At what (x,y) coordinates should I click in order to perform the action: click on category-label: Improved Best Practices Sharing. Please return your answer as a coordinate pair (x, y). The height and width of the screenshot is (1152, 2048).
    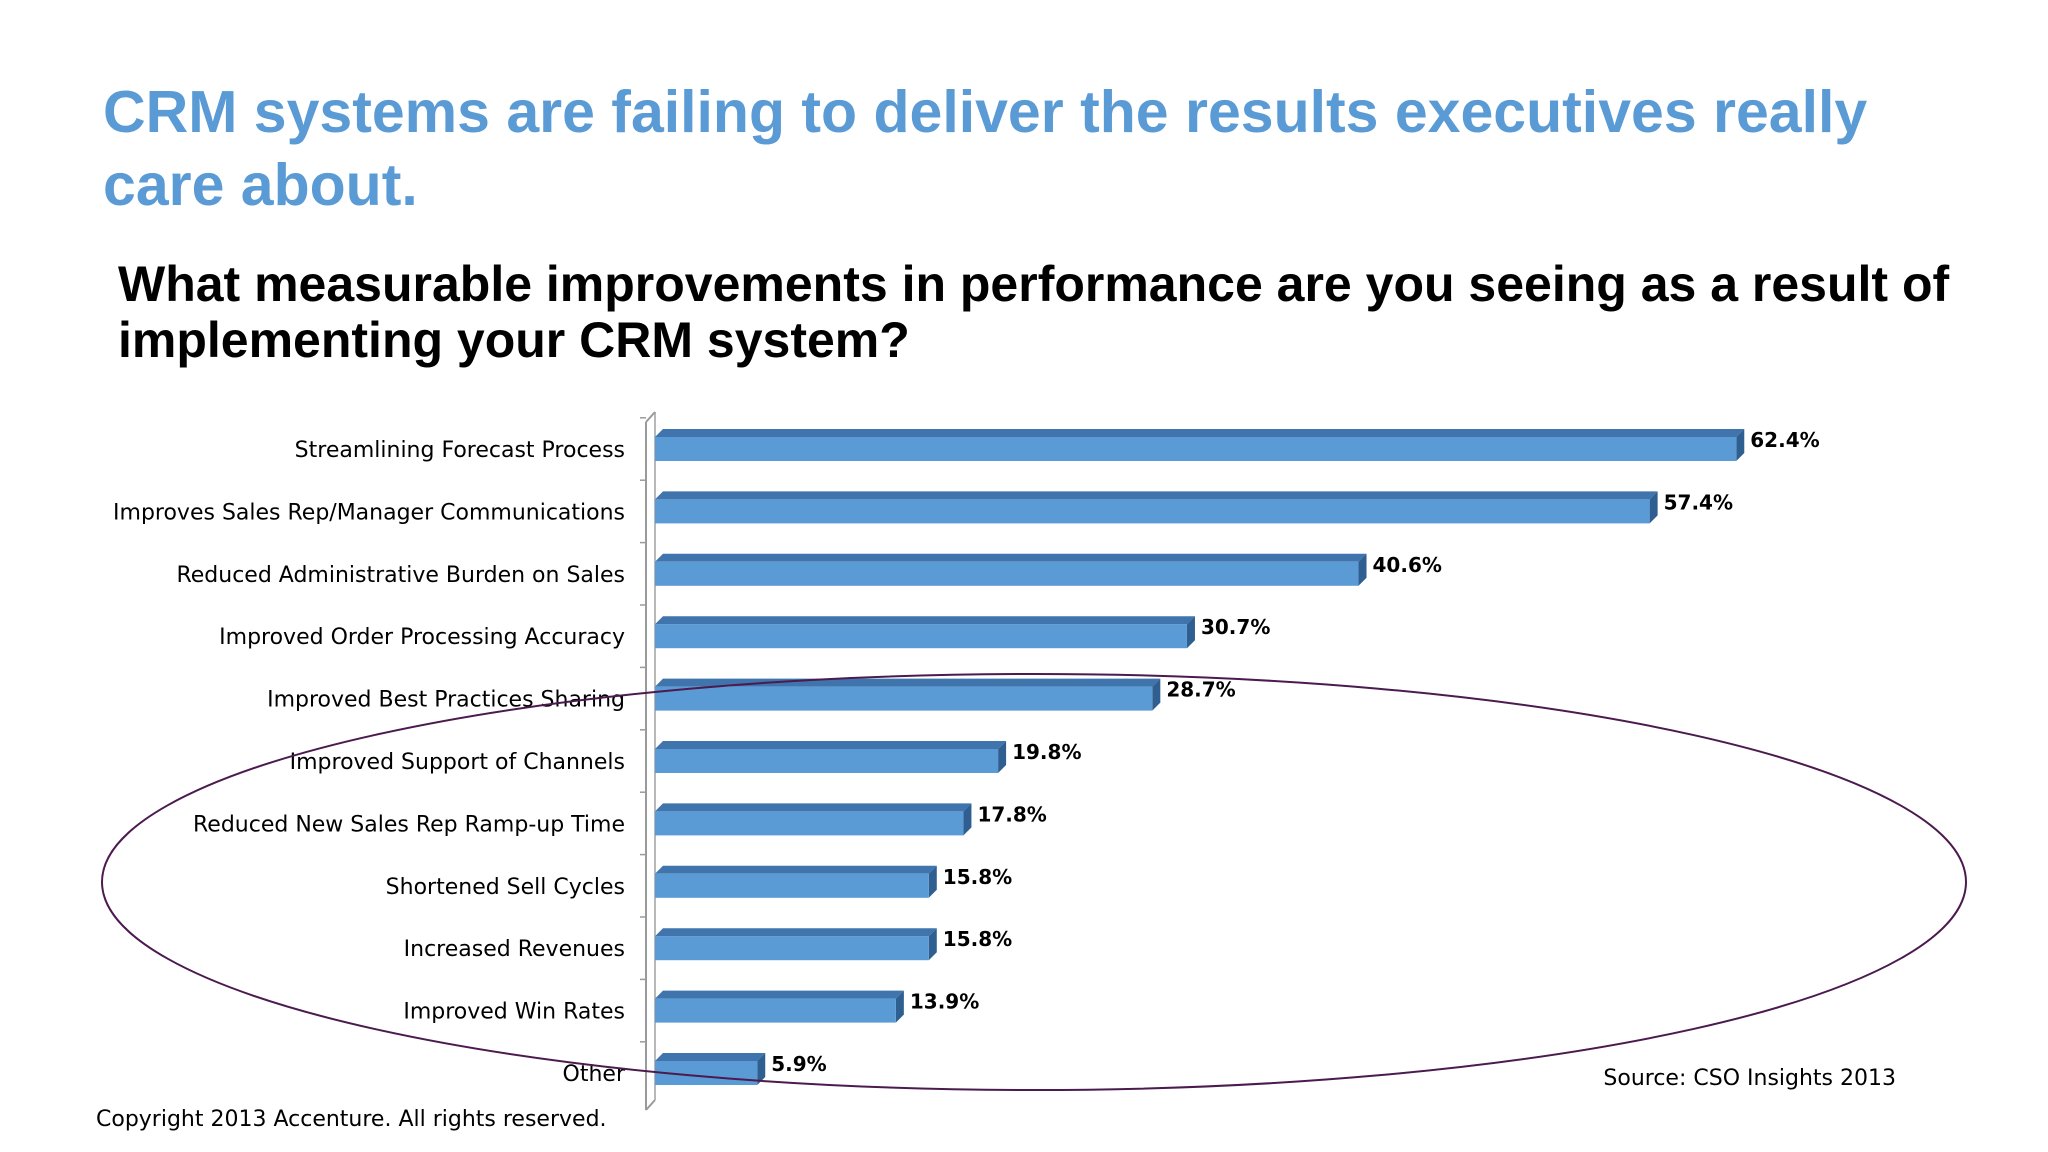
    Looking at the image, I should click on (446, 700).